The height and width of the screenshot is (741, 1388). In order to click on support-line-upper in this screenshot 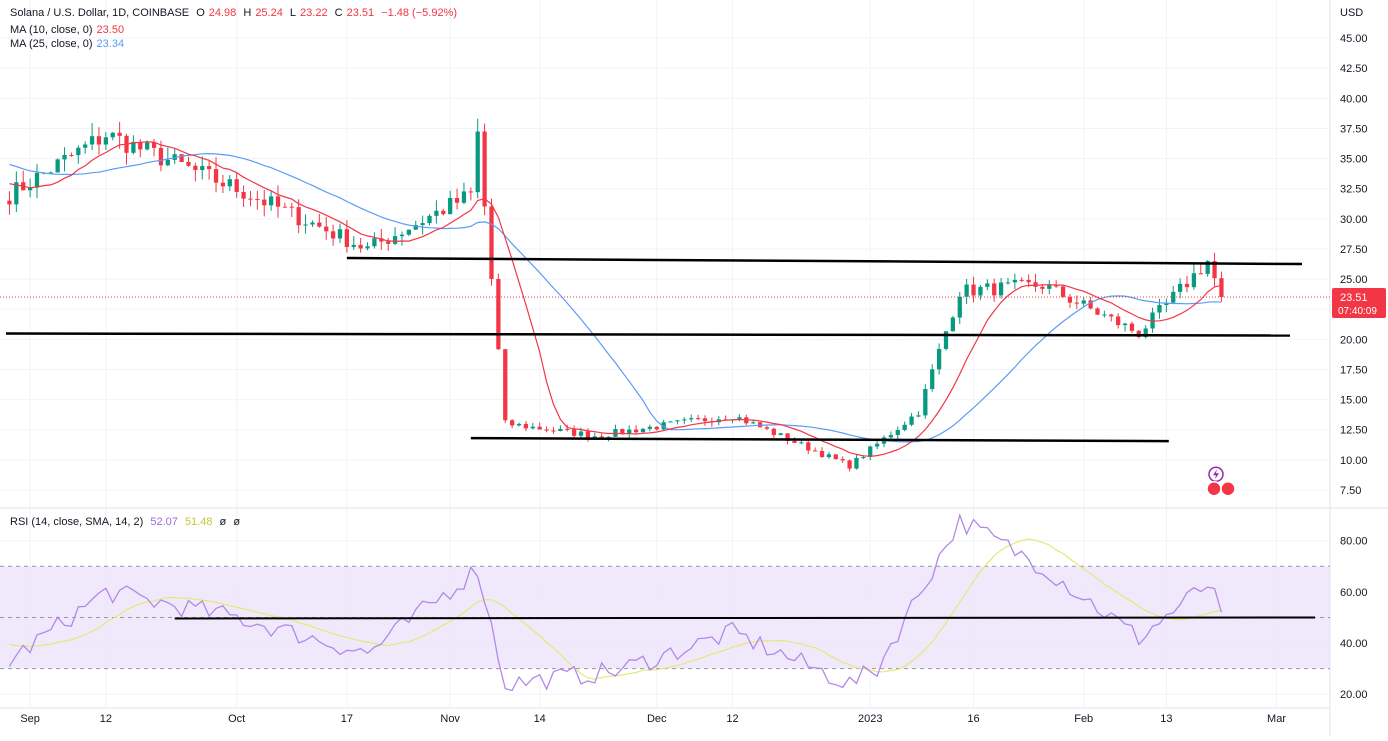, I will do `click(648, 334)`.